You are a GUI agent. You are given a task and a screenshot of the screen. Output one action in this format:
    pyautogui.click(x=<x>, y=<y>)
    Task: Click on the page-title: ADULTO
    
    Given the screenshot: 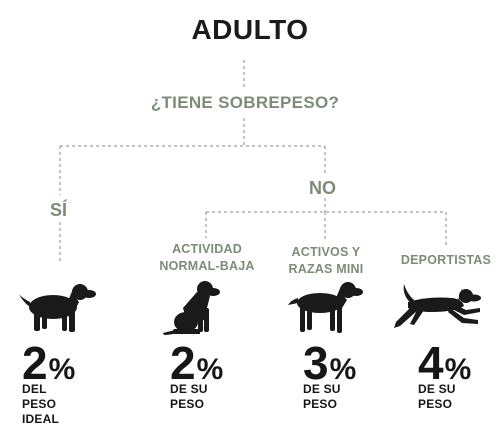 What is the action you would take?
    pyautogui.click(x=250, y=29)
    